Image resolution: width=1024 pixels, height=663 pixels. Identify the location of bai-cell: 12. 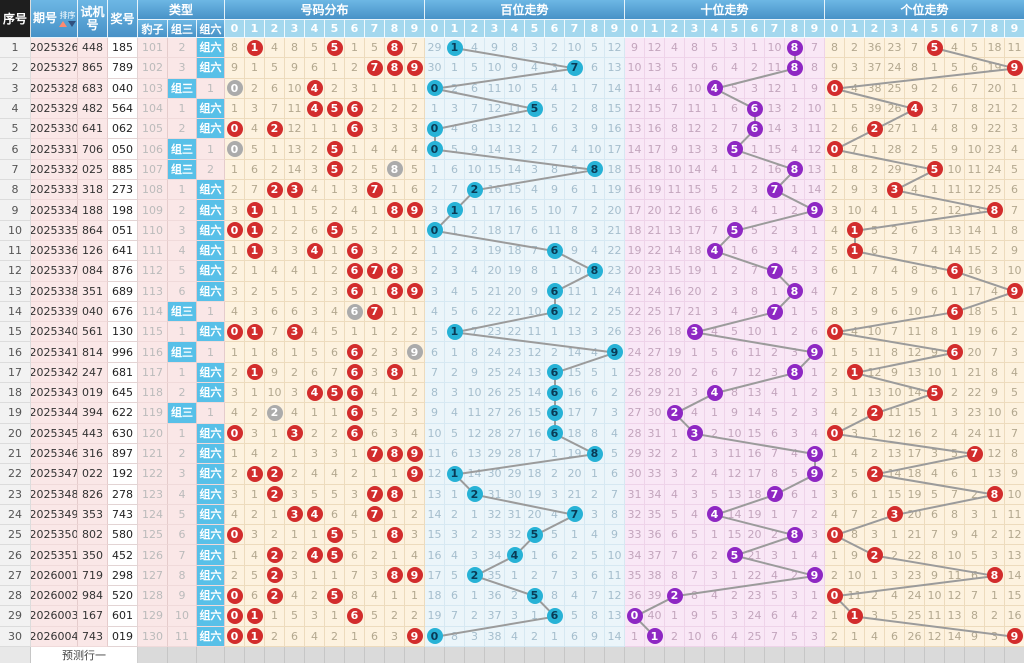
(575, 312).